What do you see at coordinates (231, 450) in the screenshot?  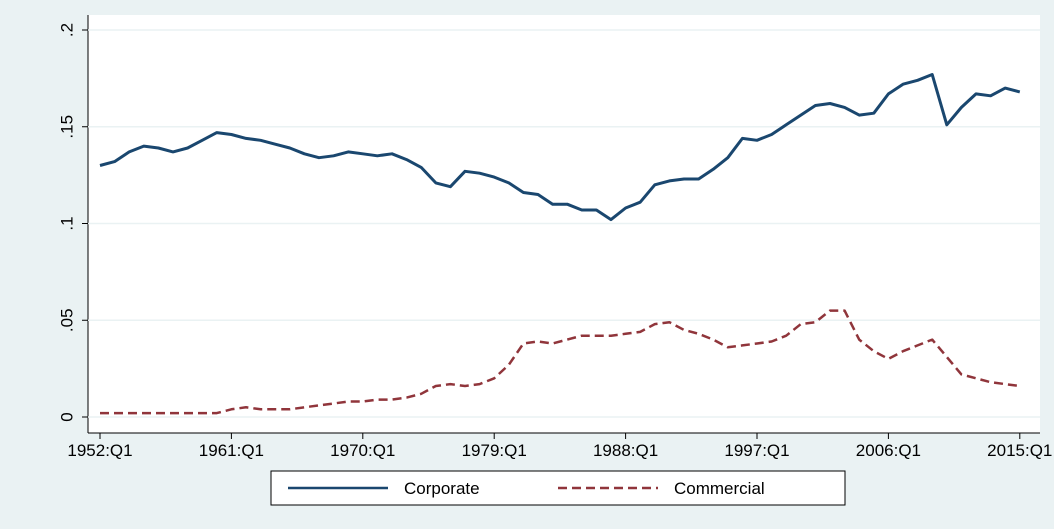 I see `x-tick-label: 1961:Q1` at bounding box center [231, 450].